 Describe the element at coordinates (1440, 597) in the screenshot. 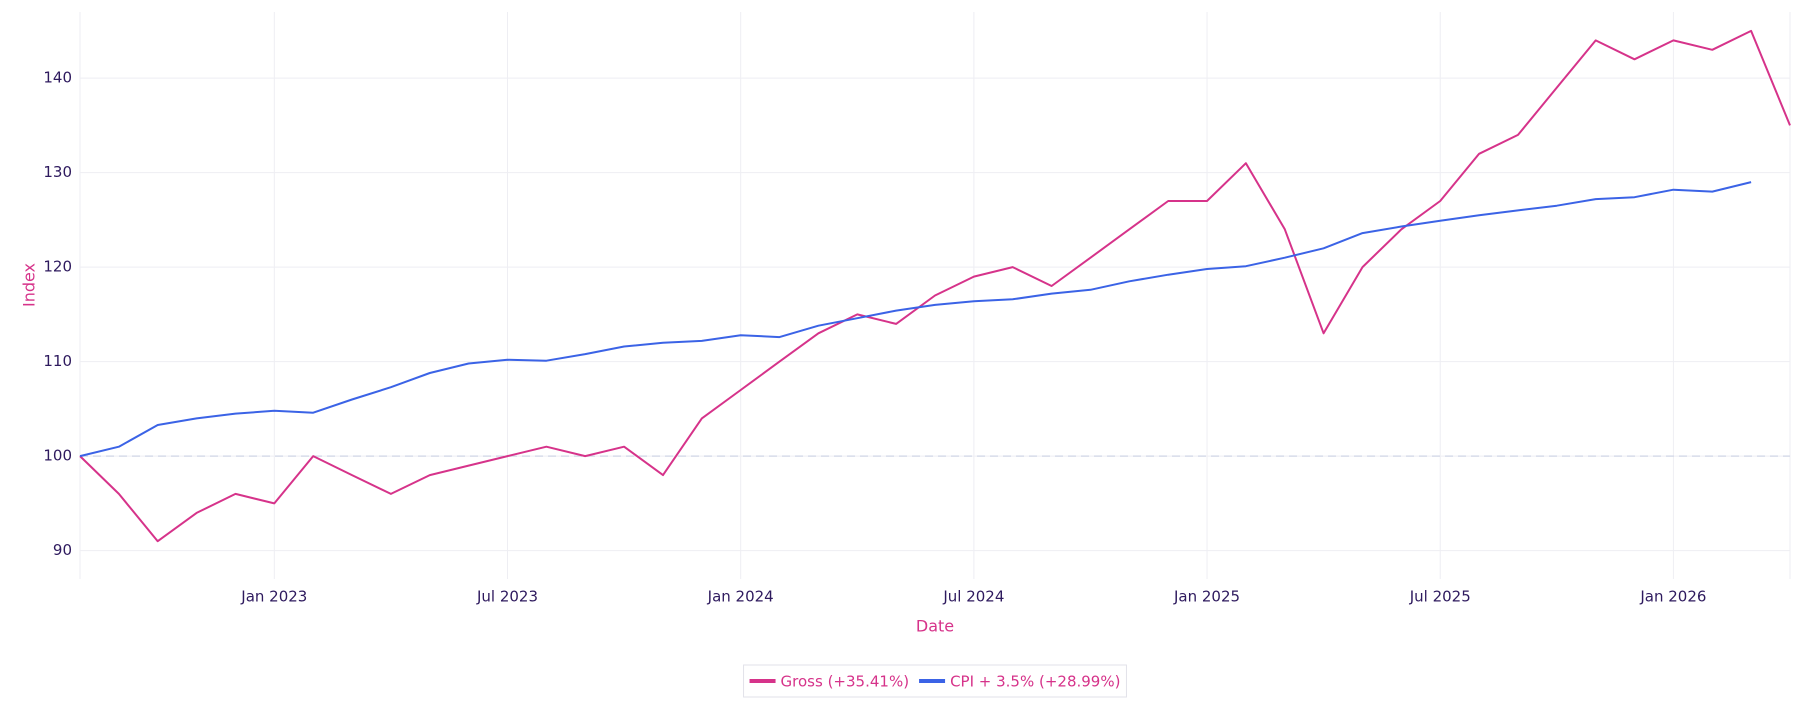

I see `x-tick-label: Jul 2025` at that location.